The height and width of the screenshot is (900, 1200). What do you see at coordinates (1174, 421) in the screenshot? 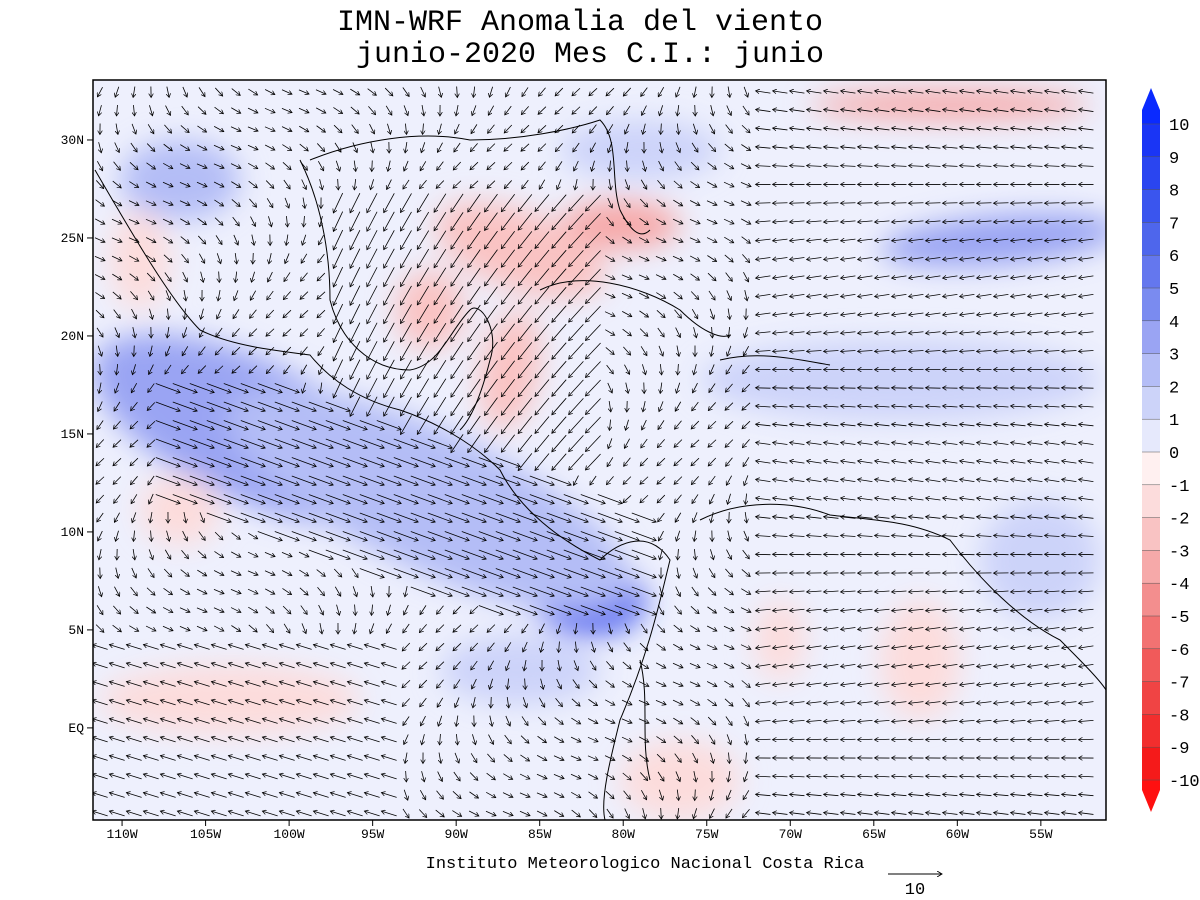
I see `colorbar-label: 1` at bounding box center [1174, 421].